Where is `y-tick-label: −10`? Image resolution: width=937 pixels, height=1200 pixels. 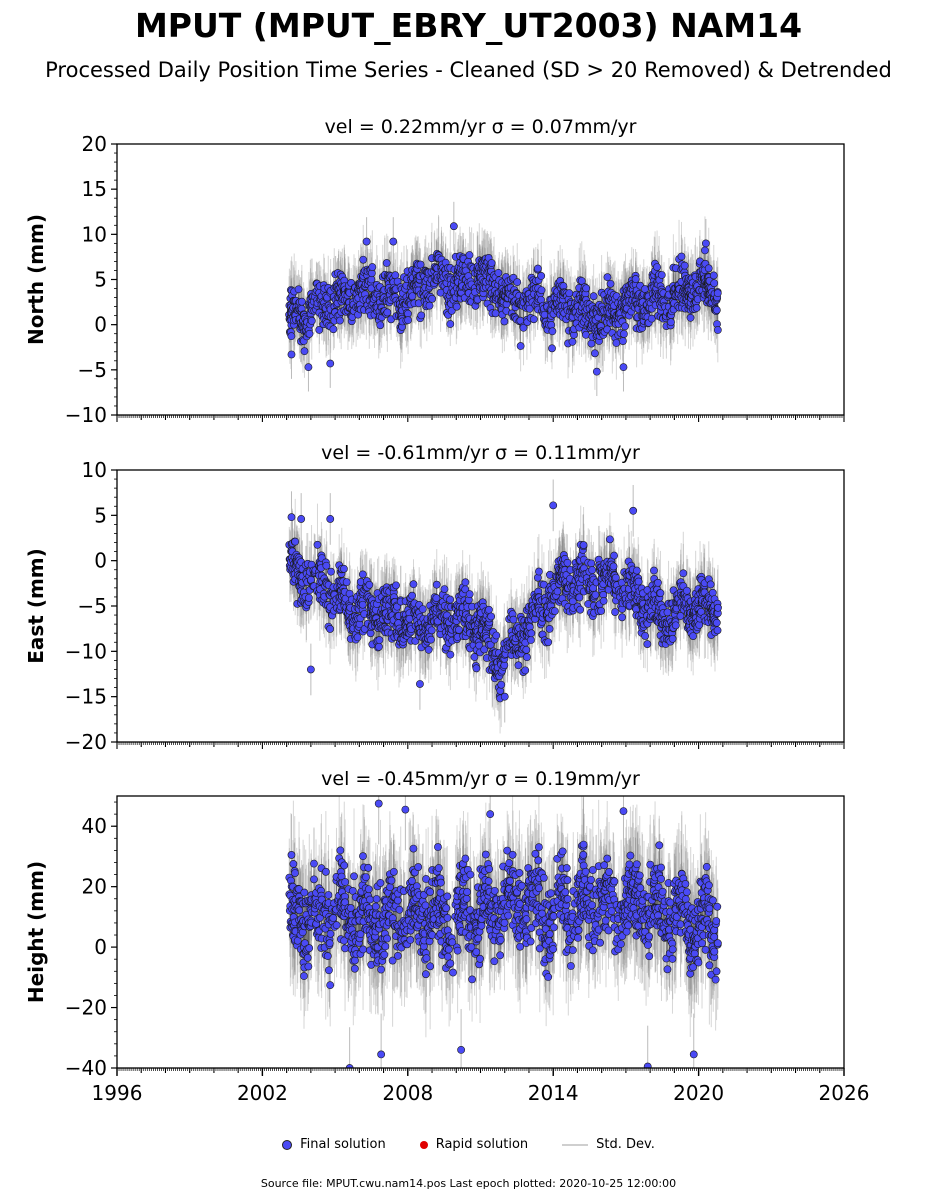
y-tick-label: −10 is located at coordinates (86, 415).